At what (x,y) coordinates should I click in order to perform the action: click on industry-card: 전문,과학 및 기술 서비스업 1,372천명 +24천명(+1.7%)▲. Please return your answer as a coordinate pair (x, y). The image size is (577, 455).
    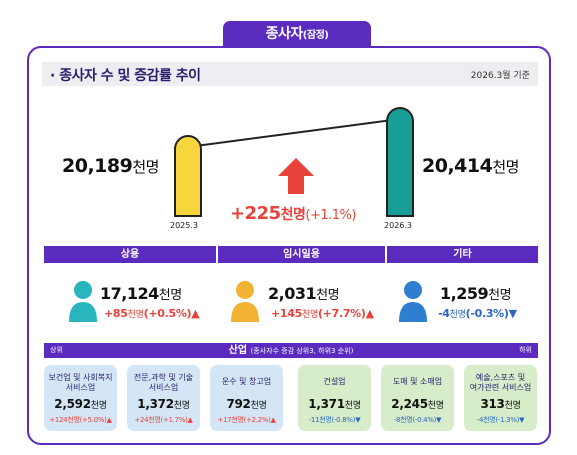
    Looking at the image, I should click on (163, 398).